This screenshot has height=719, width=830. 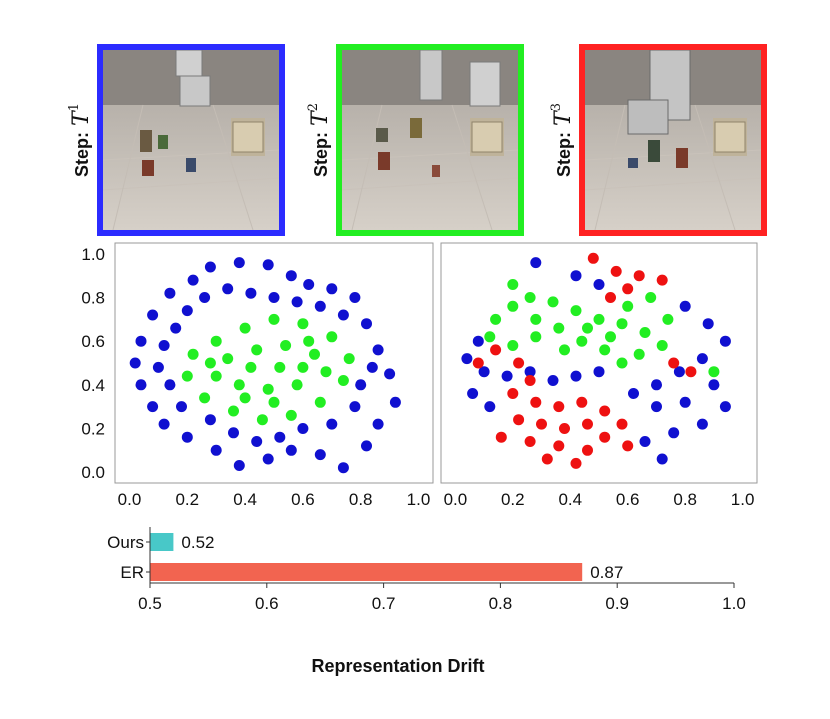 I want to click on bar-x-tick-label: 0.8, so click(x=501, y=603).